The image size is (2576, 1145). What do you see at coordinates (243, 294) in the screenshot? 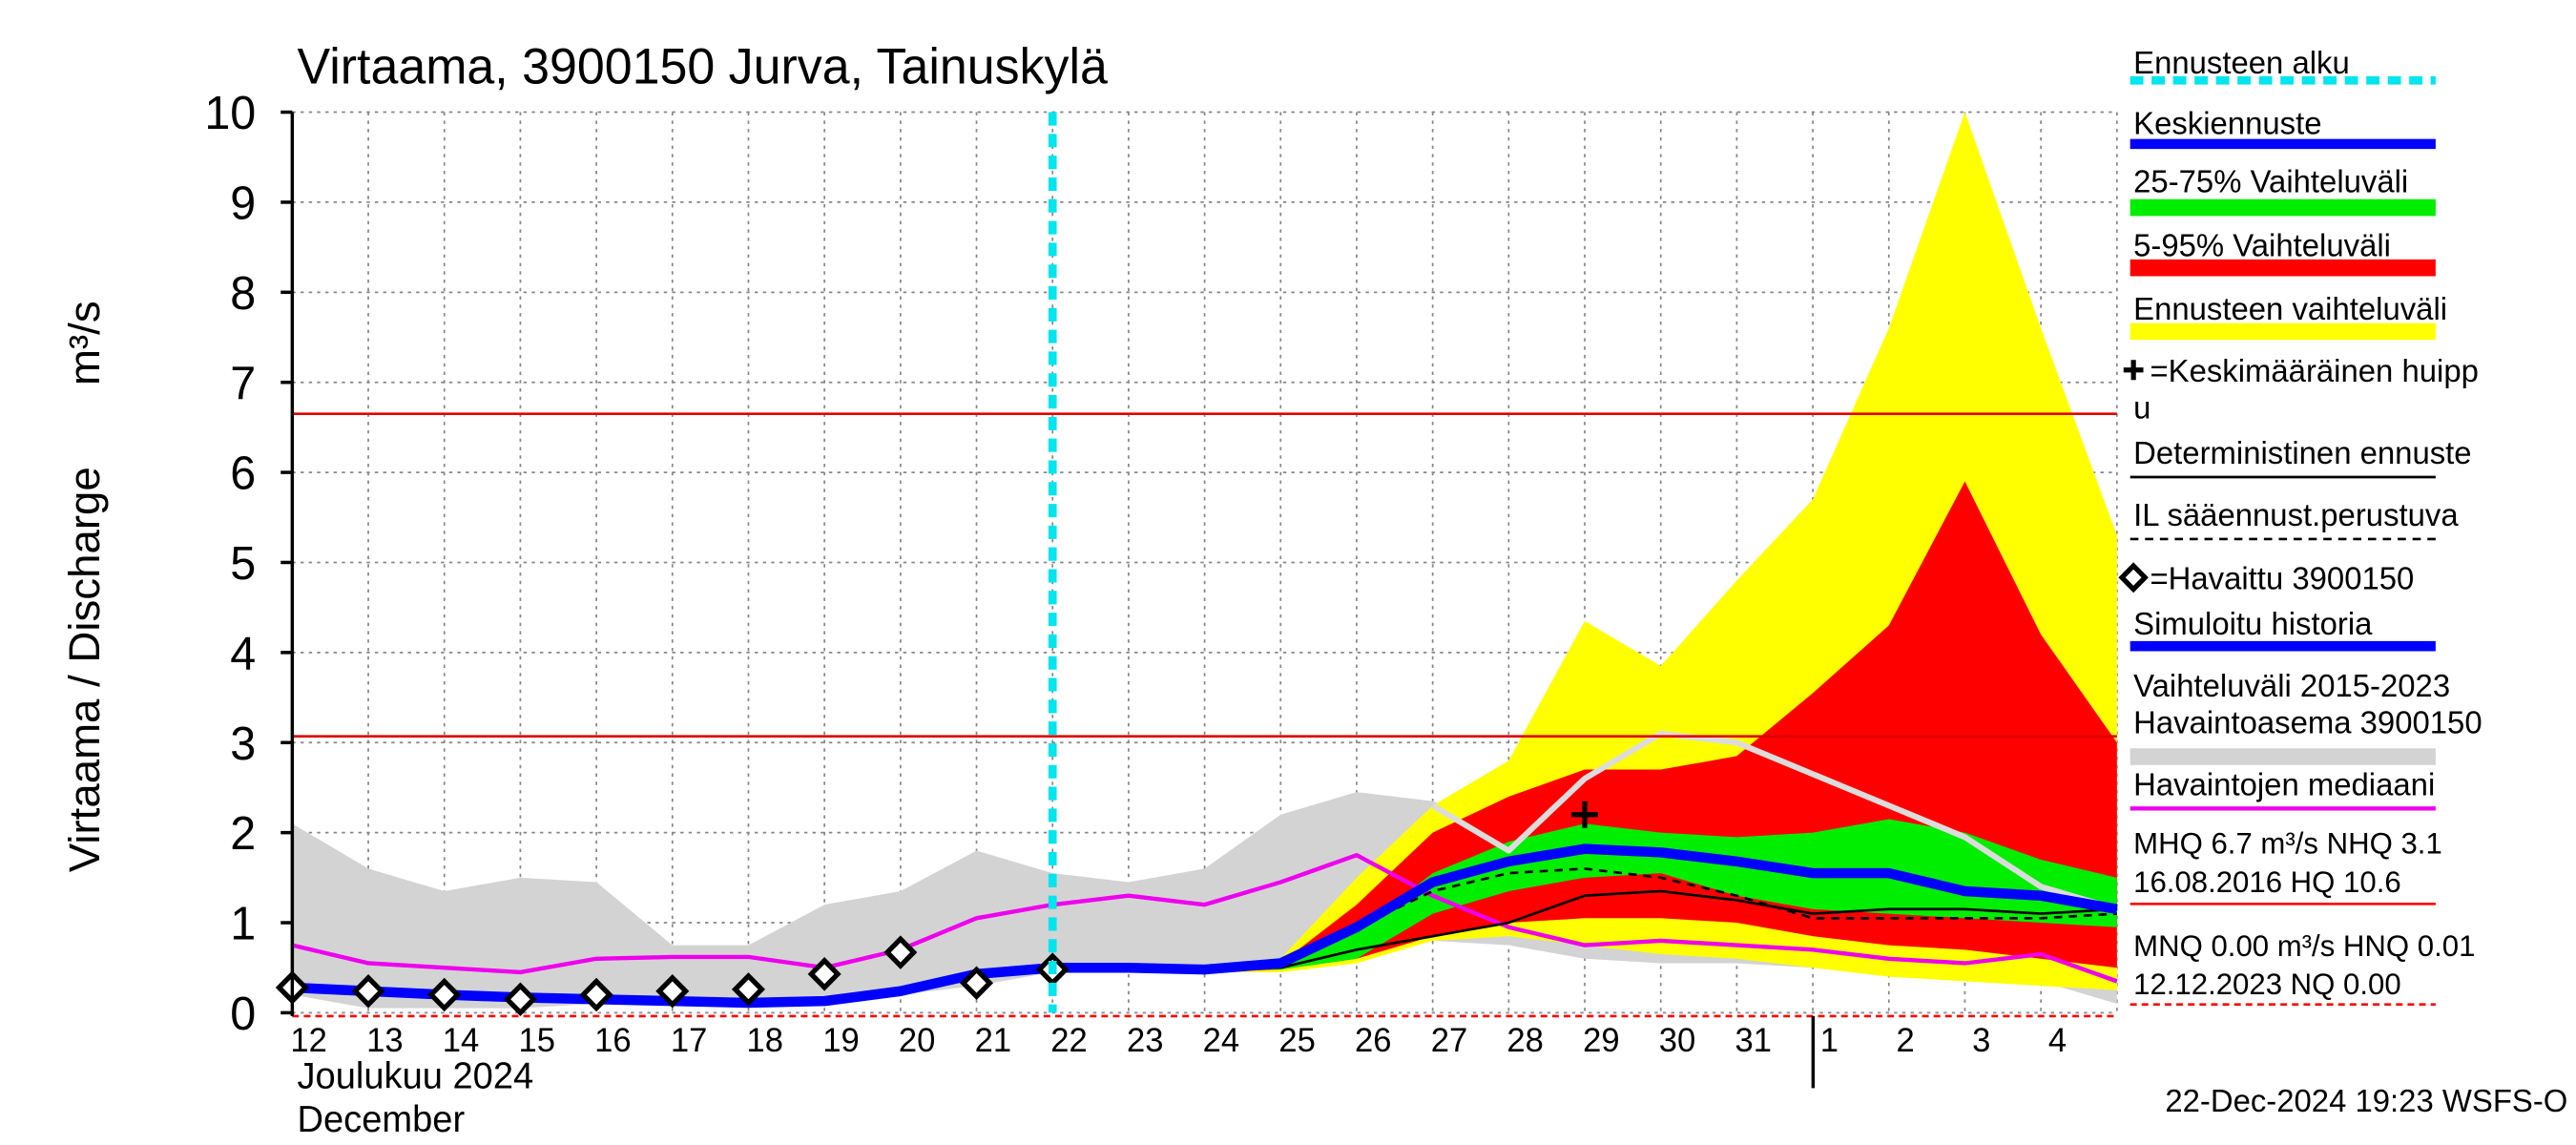
I see `y-tick-label: 8` at bounding box center [243, 294].